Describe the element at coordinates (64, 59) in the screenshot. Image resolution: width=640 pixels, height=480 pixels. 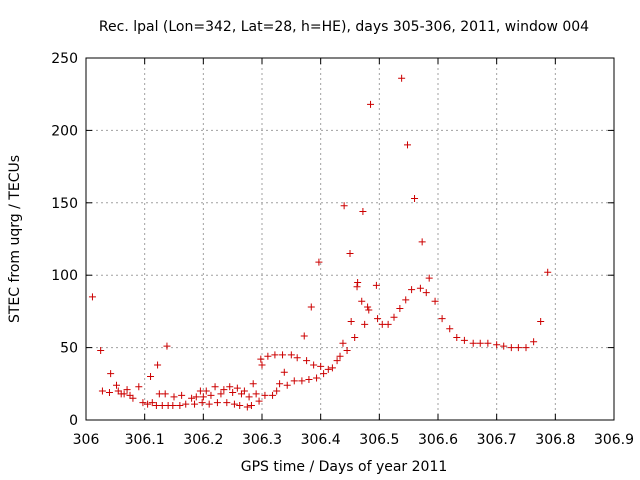
I see `y-tick-label: 250` at that location.